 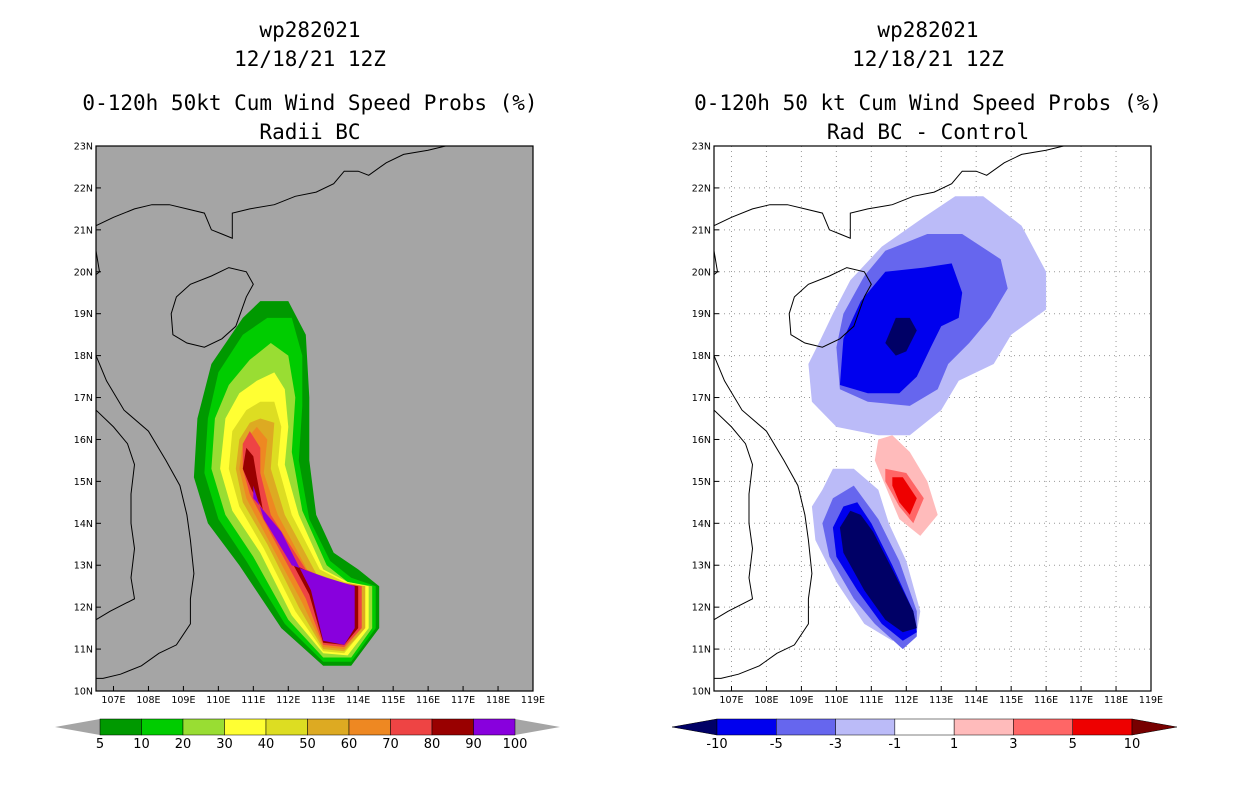 What do you see at coordinates (954, 744) in the screenshot?
I see `colorbar-label: 1` at bounding box center [954, 744].